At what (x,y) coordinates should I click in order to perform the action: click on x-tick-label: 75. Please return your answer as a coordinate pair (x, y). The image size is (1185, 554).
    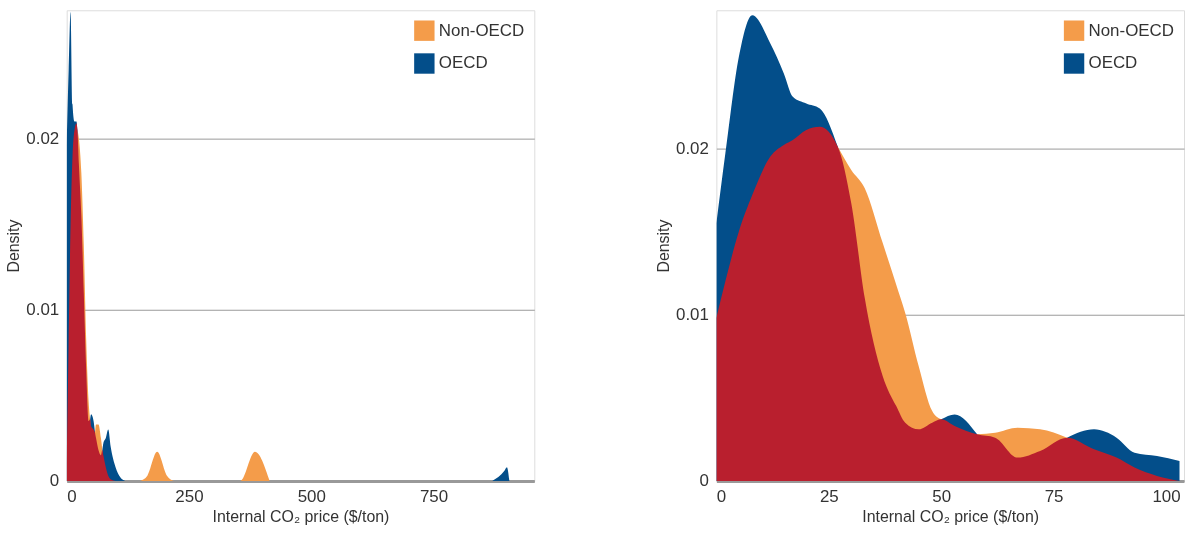
    Looking at the image, I should click on (1054, 497).